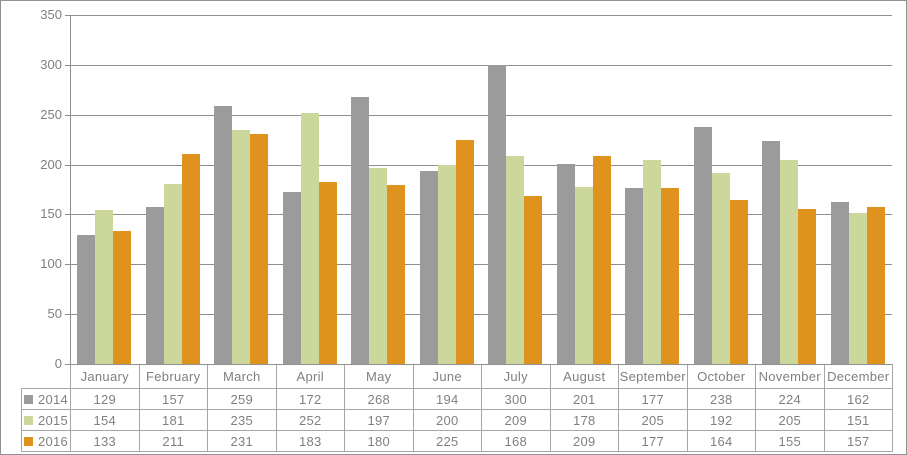 The height and width of the screenshot is (455, 907). Describe the element at coordinates (328, 273) in the screenshot. I see `bar-2016-april` at that location.